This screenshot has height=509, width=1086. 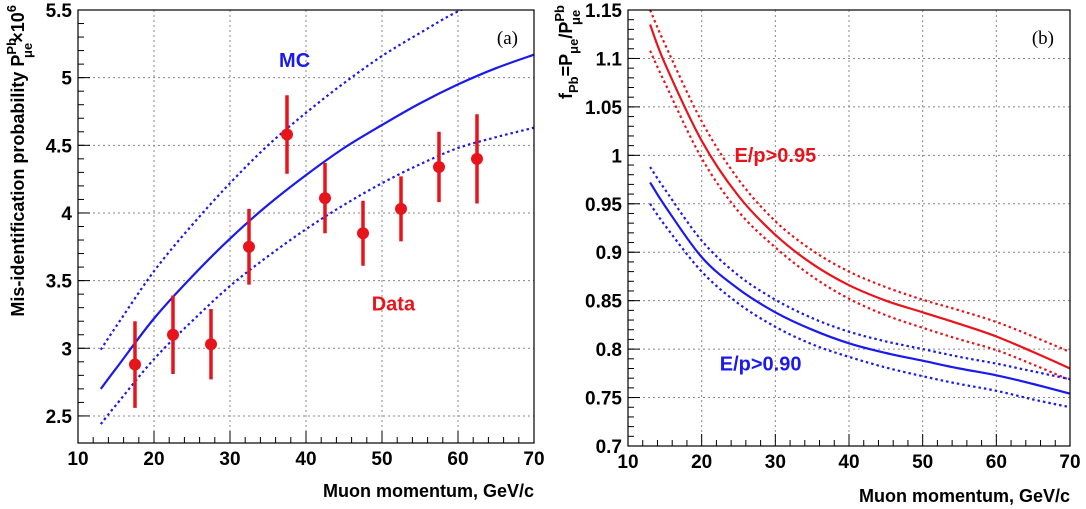 What do you see at coordinates (609, 350) in the screenshot?
I see `panel-b-y-tick-label-0-8: 0.8` at bounding box center [609, 350].